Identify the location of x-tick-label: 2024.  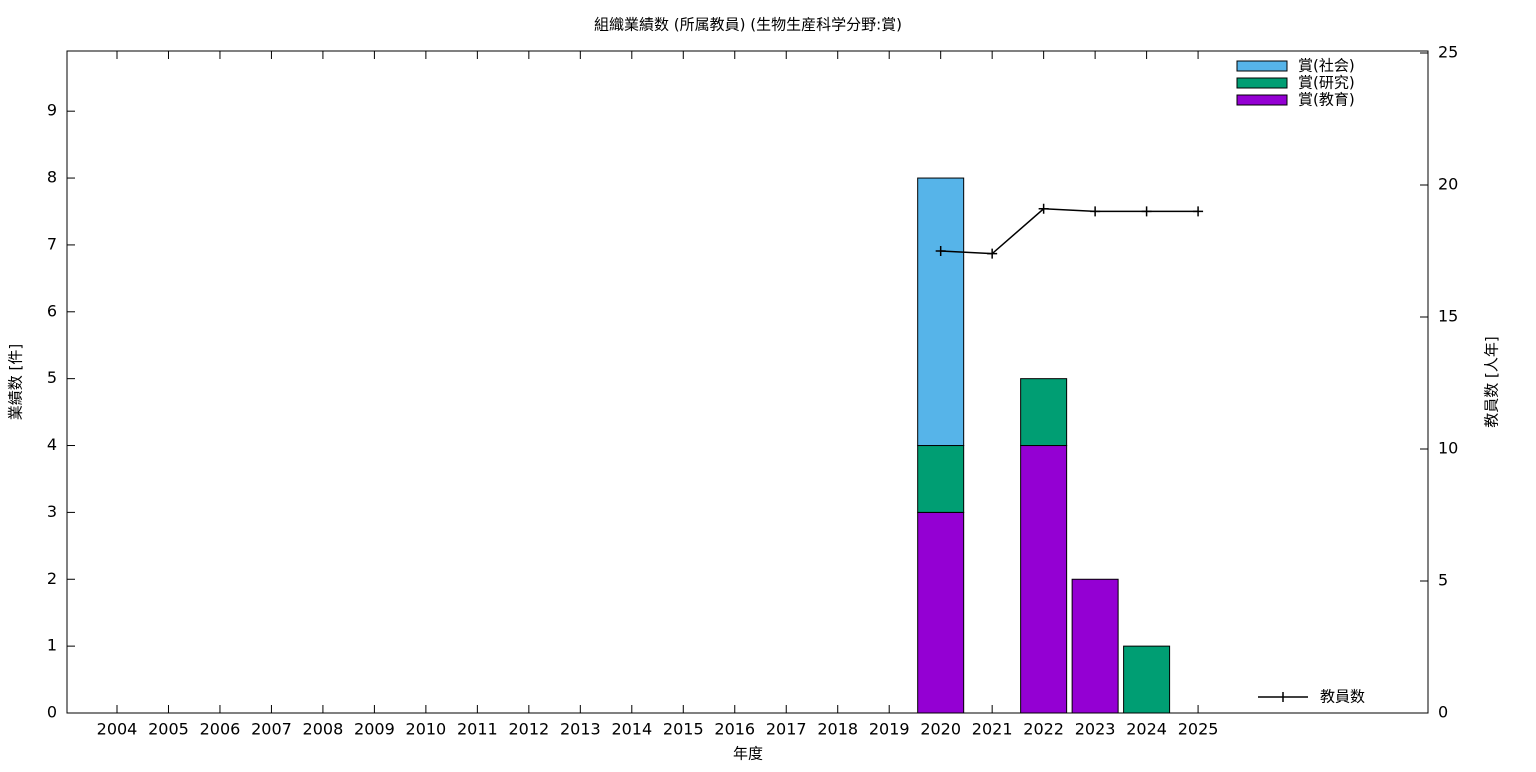
(1146, 729).